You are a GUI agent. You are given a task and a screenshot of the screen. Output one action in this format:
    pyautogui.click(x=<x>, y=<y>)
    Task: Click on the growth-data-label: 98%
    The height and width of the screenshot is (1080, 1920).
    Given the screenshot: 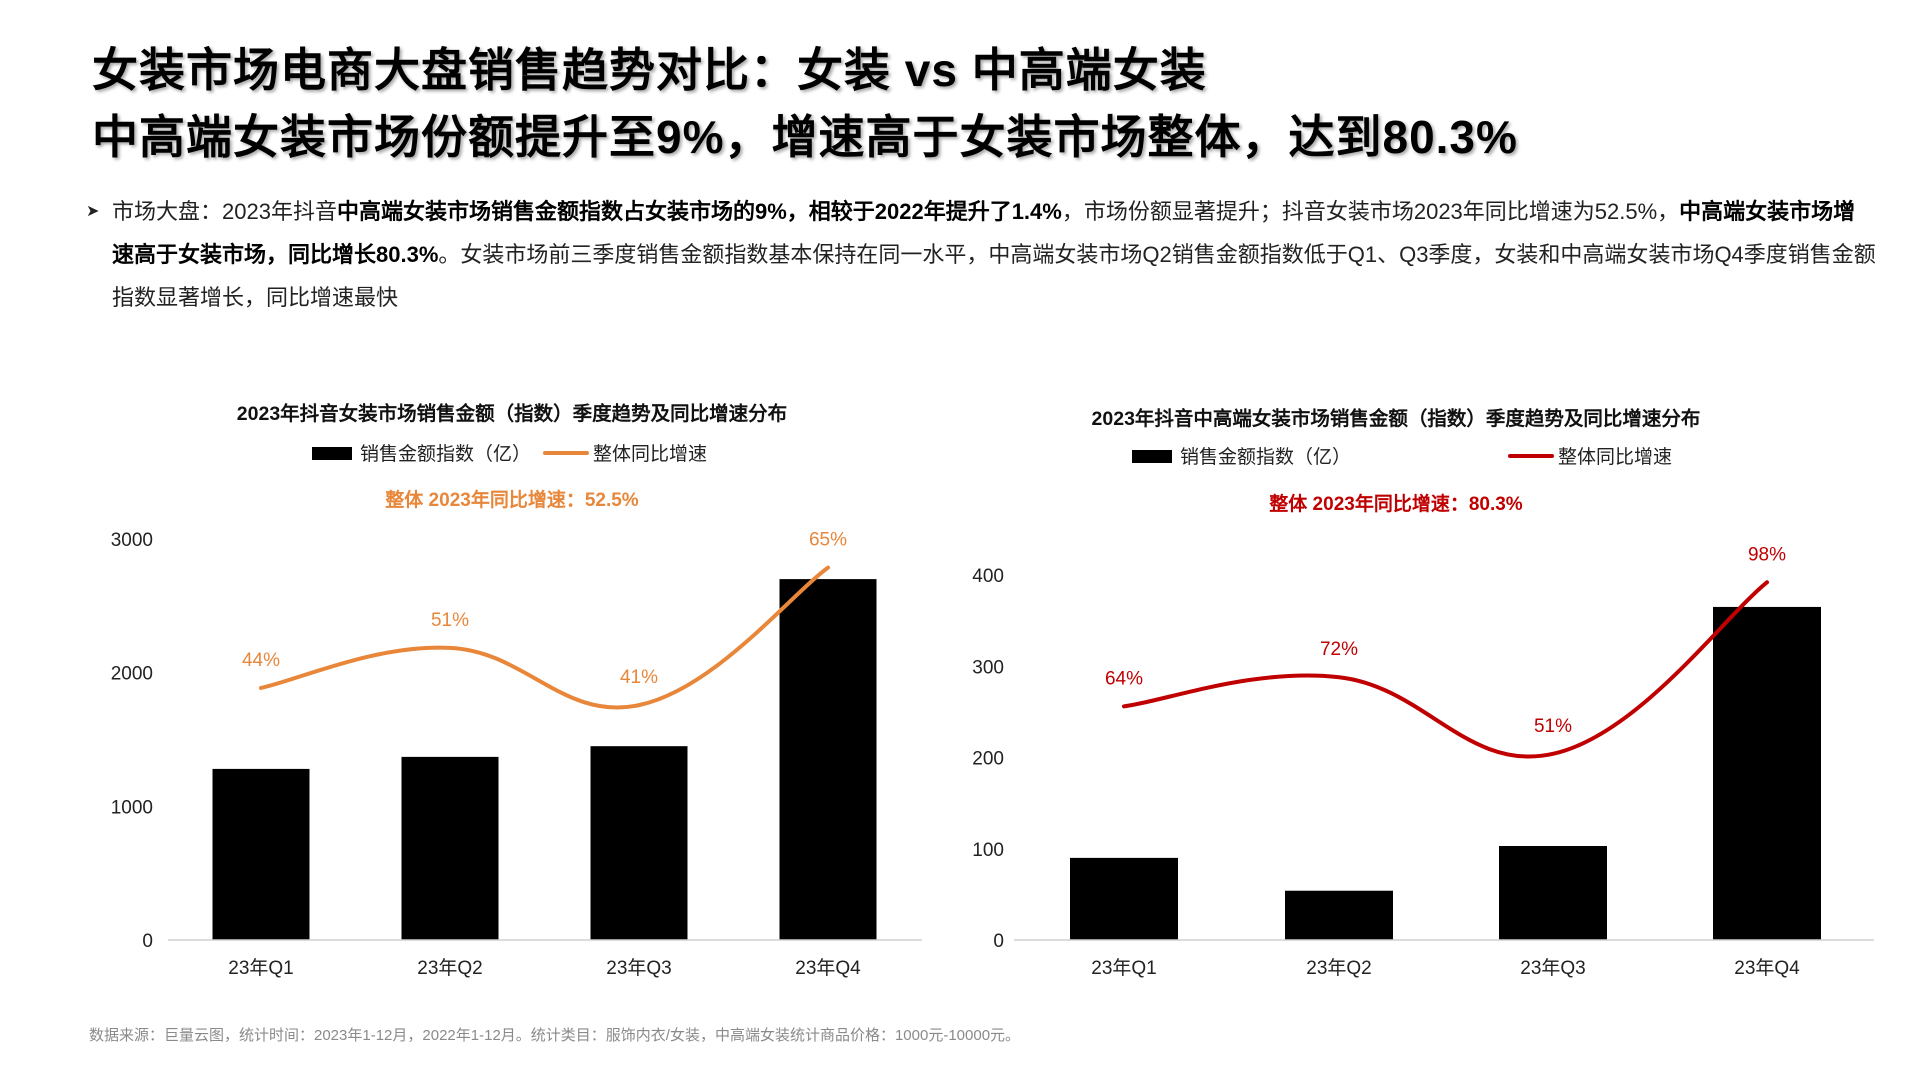 What is the action you would take?
    pyautogui.click(x=1767, y=554)
    